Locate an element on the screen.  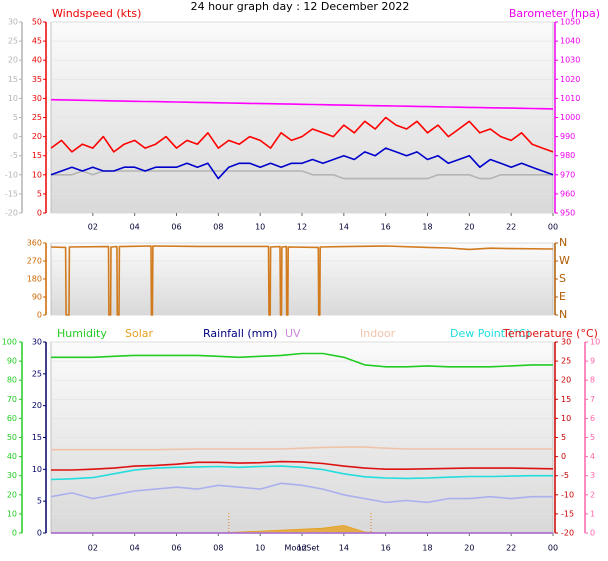
legend-entry: Humidity is located at coordinates (82, 333).